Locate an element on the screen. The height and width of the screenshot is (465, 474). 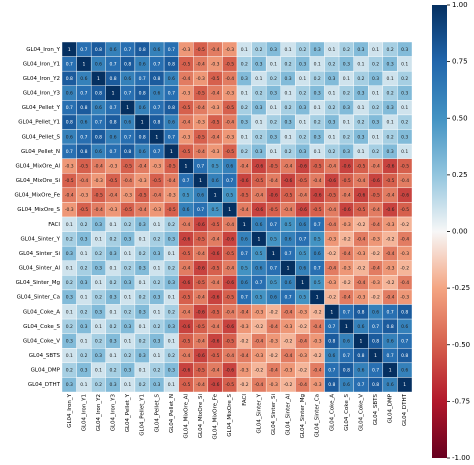
x-tick-label: GL04_Iron_Y3 is located at coordinates (114, 412).